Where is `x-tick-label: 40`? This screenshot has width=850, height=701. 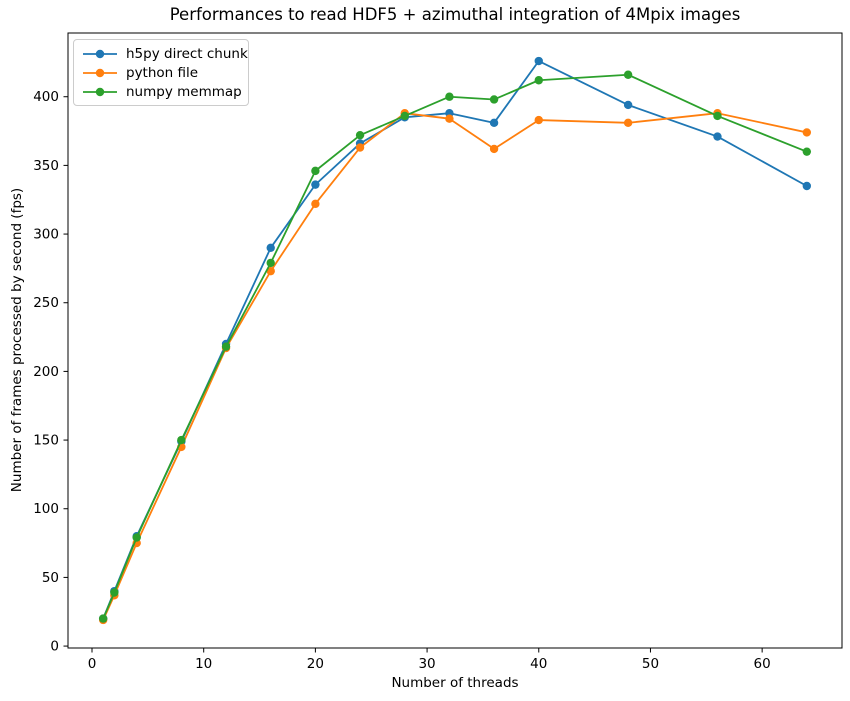
x-tick-label: 40 is located at coordinates (538, 664).